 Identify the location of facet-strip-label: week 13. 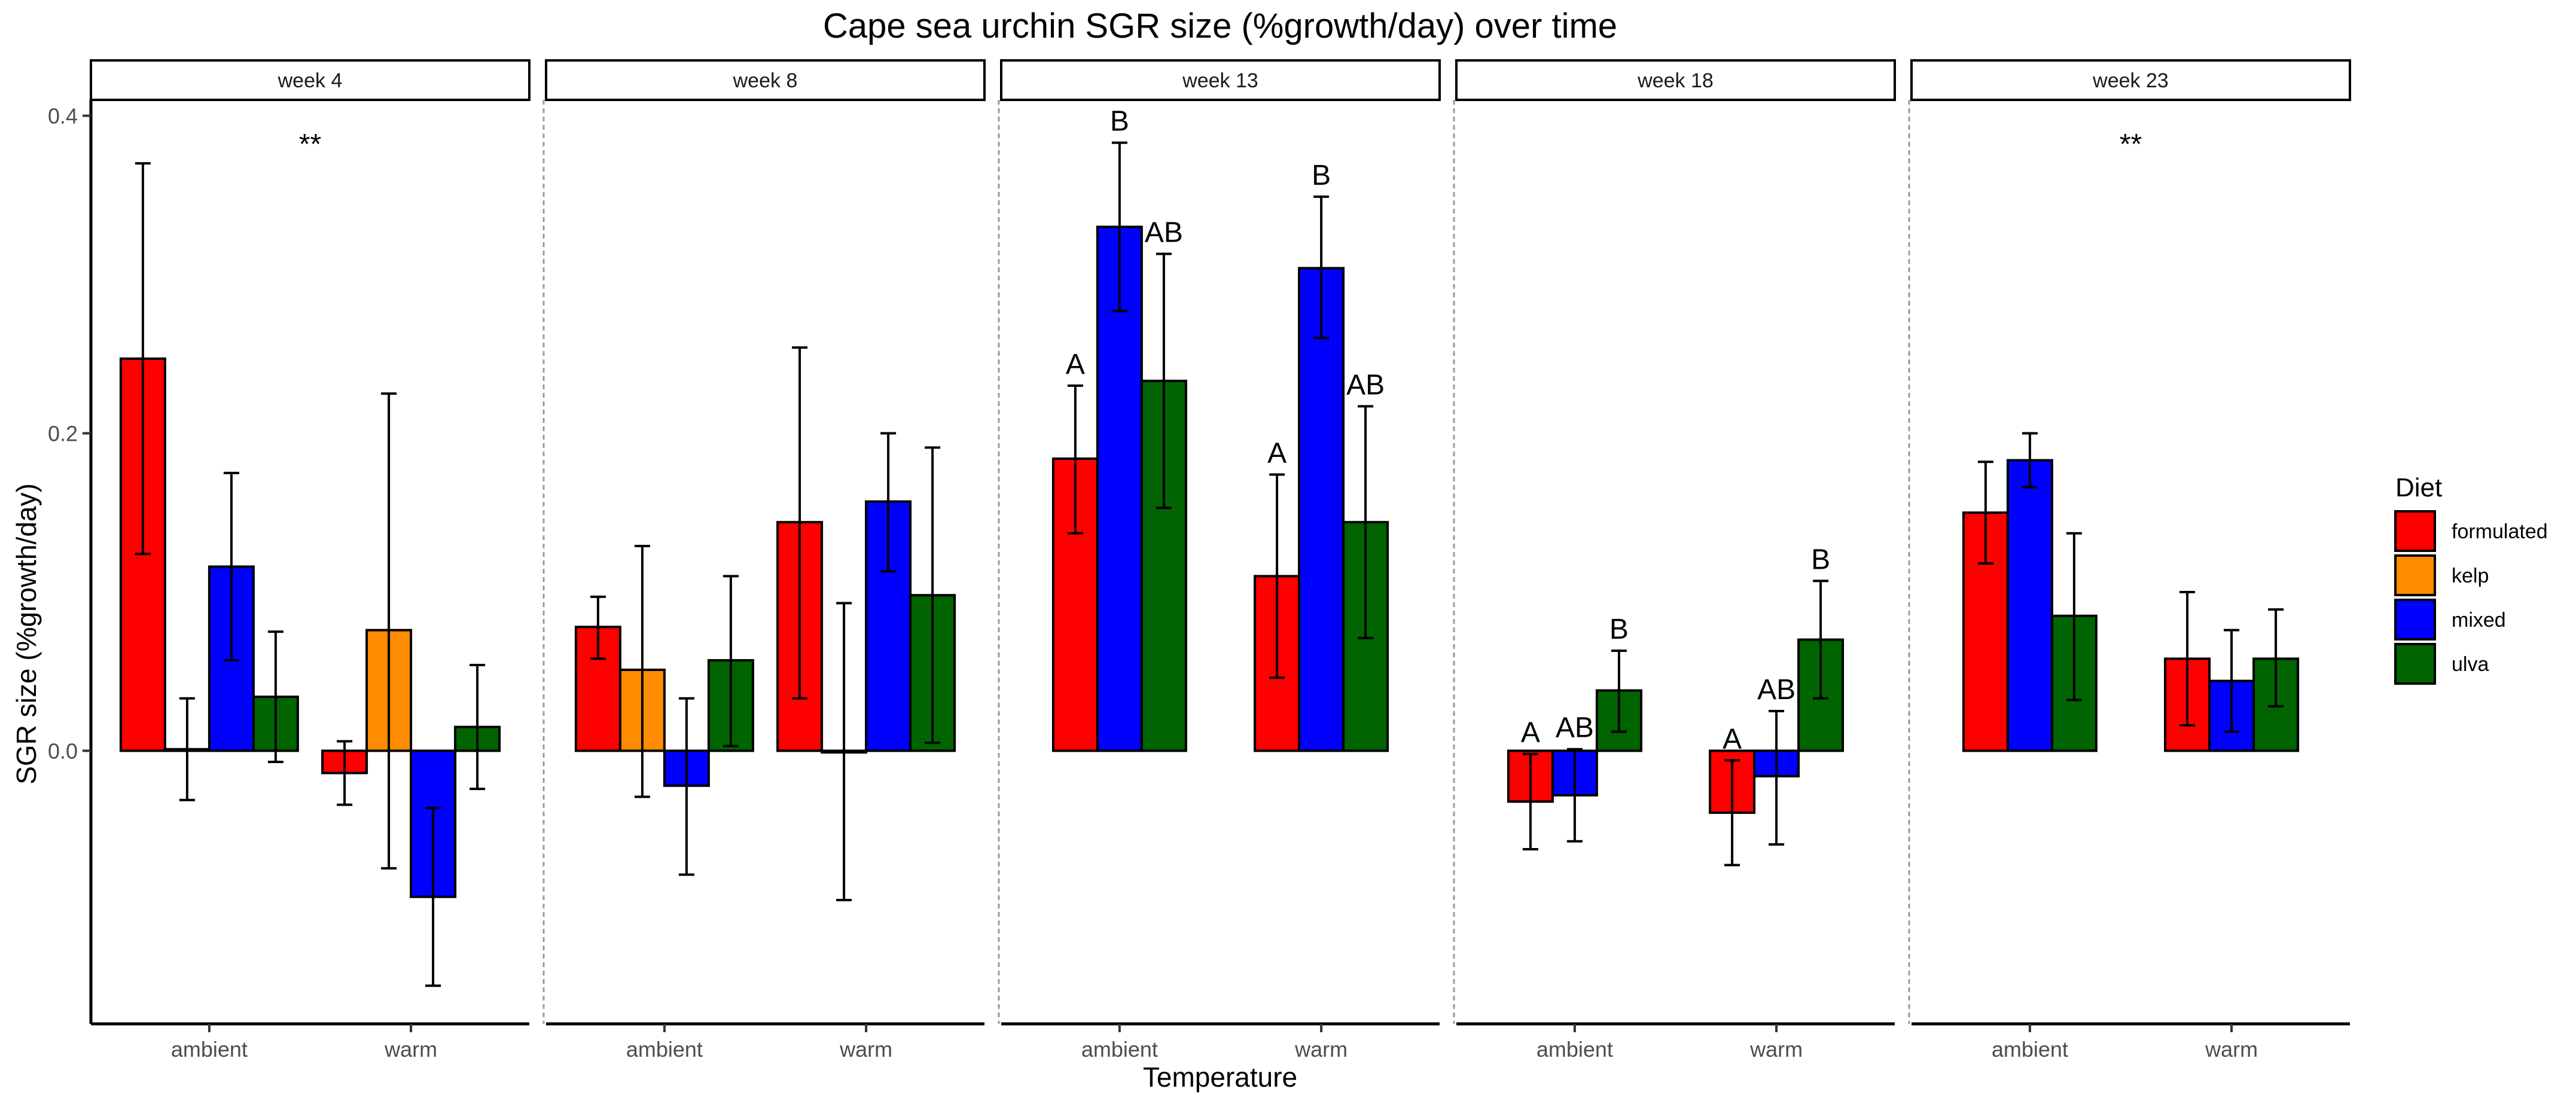
(1220, 80).